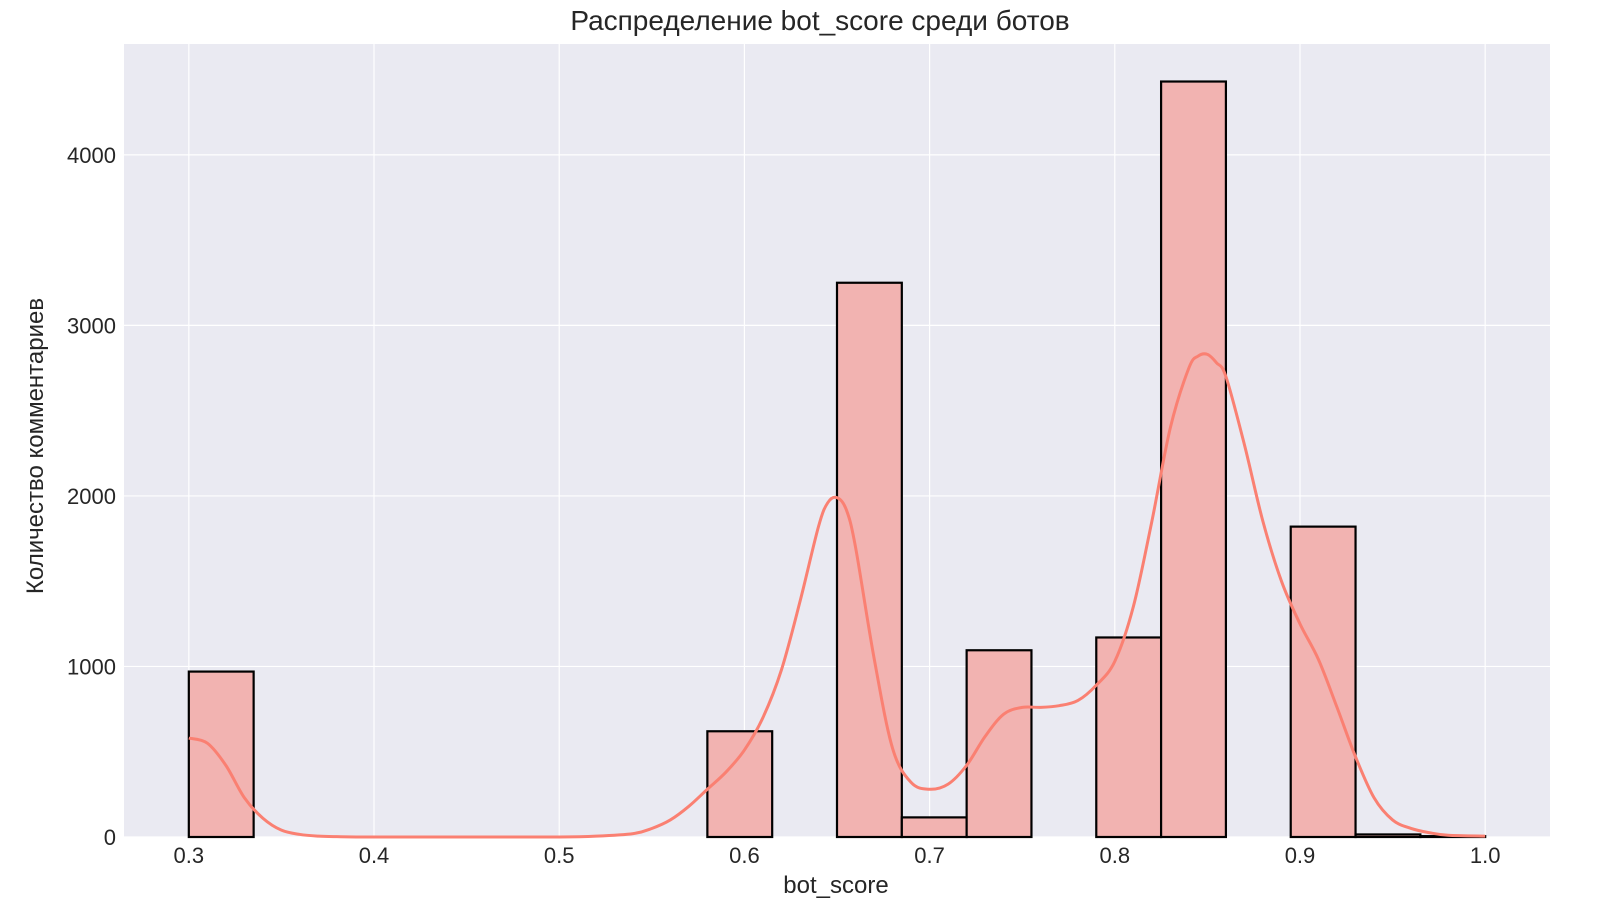  Describe the element at coordinates (1300, 855) in the screenshot. I see `x-tick-label: 0.9` at that location.